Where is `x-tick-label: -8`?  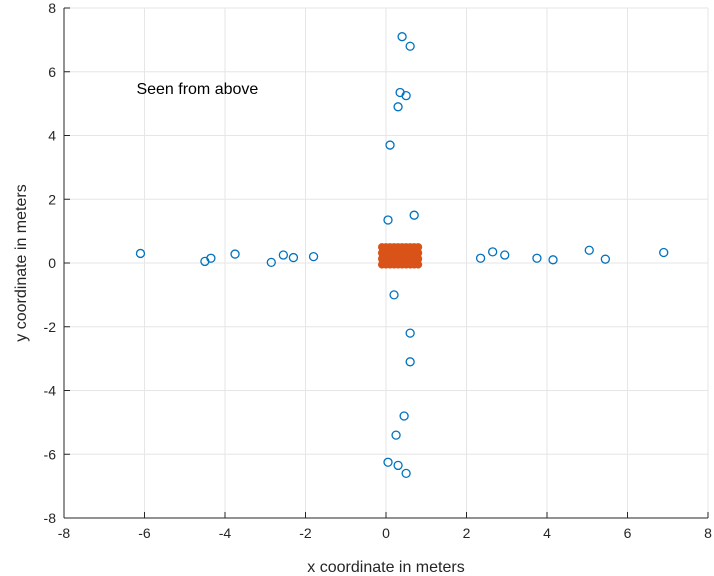
x-tick-label: -8 is located at coordinates (64, 533).